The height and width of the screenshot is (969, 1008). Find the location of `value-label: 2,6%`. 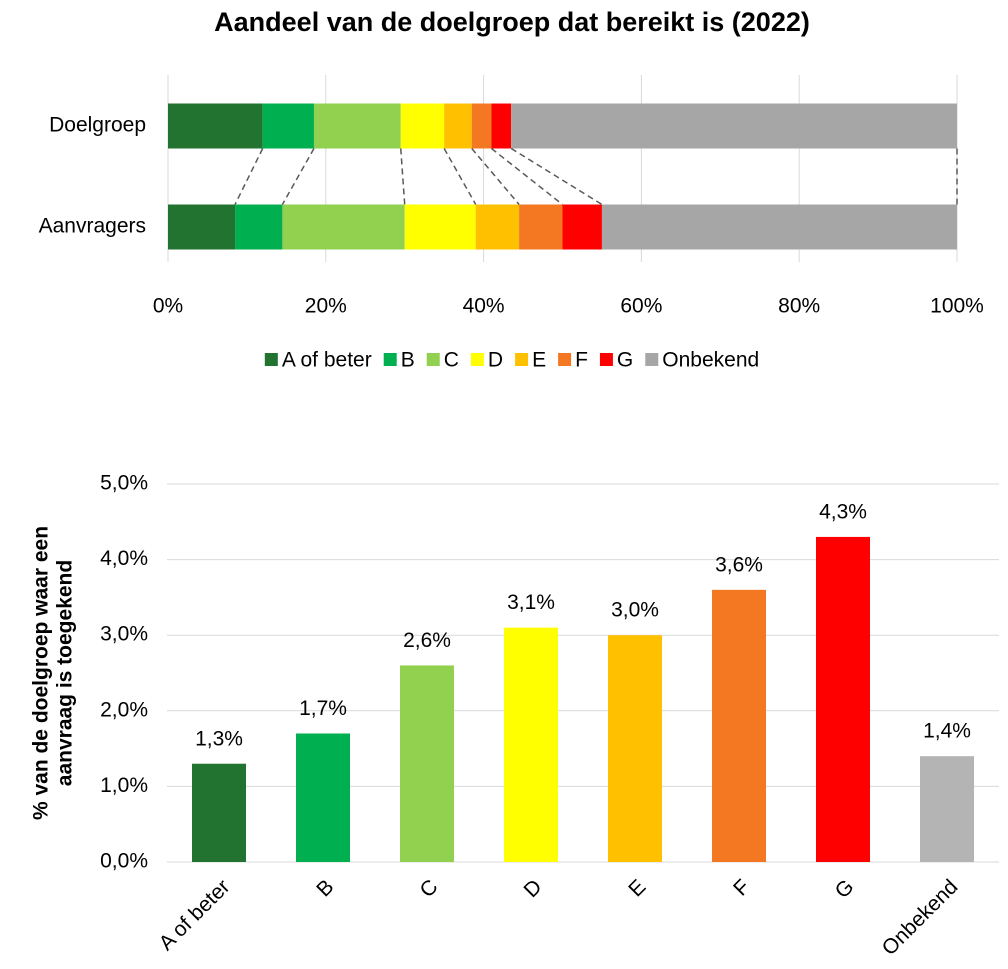

value-label: 2,6% is located at coordinates (427, 640).